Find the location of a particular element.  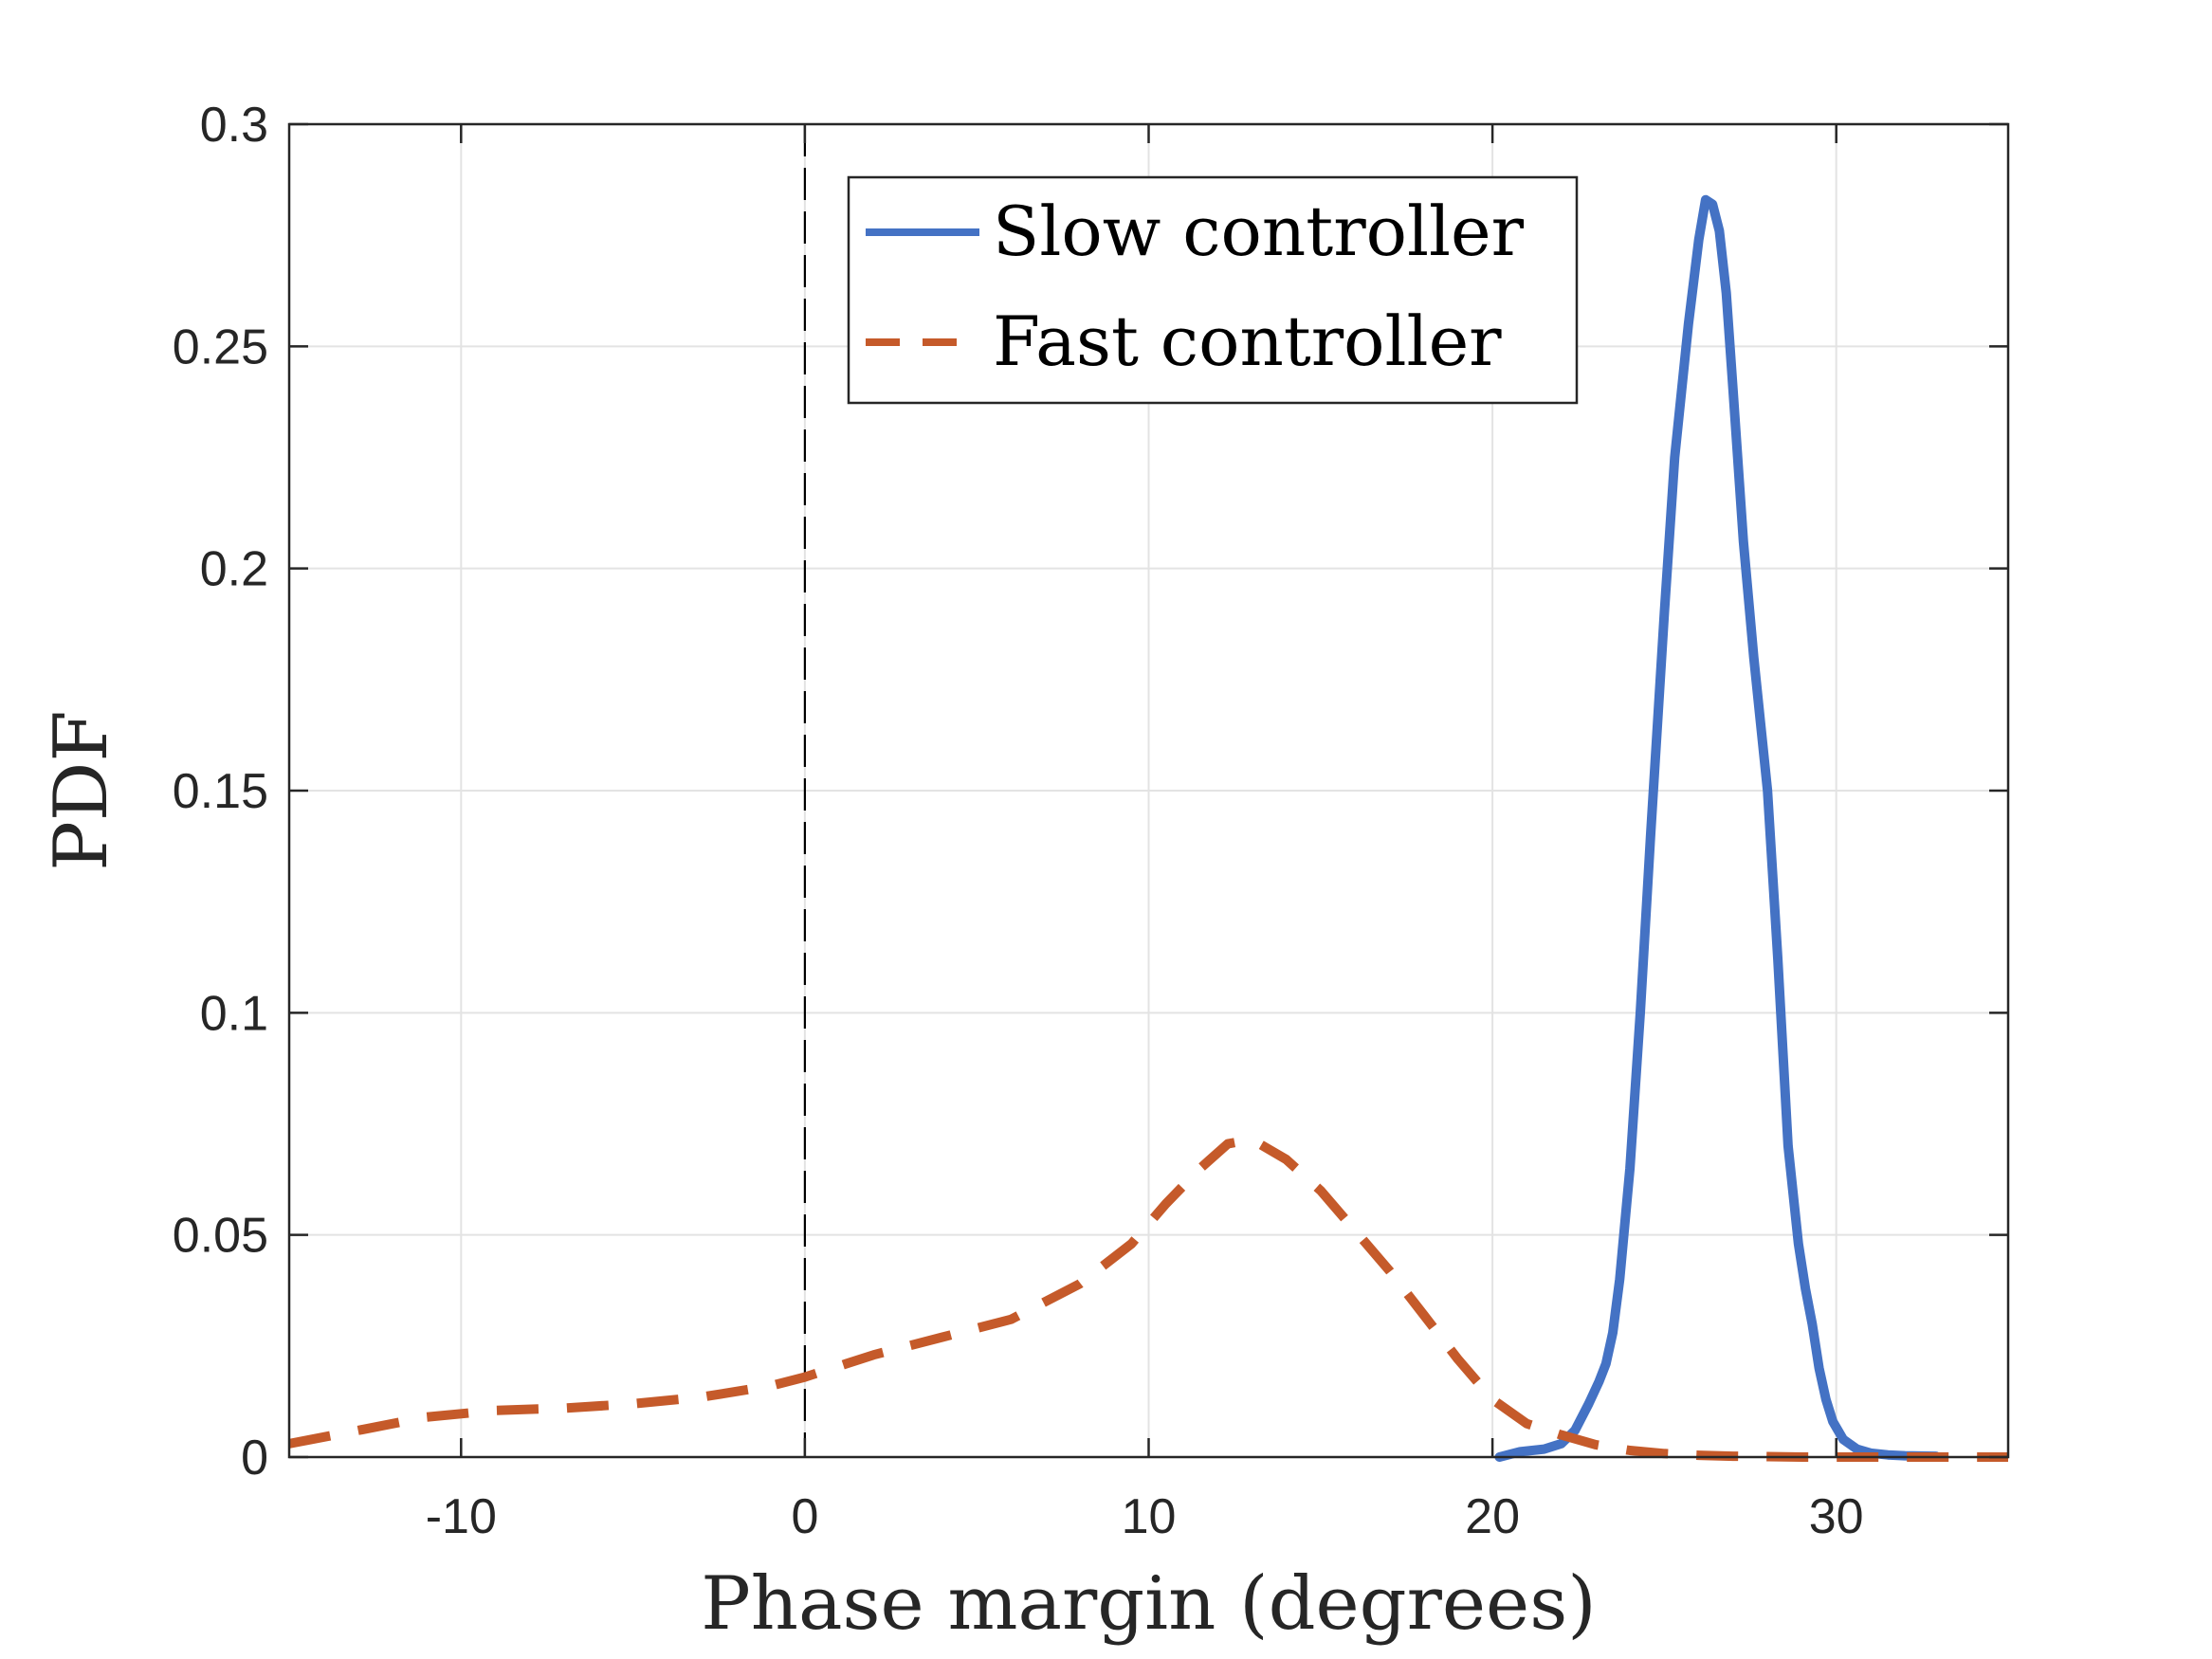

y-tick-label: 0.1 is located at coordinates (234, 1013).